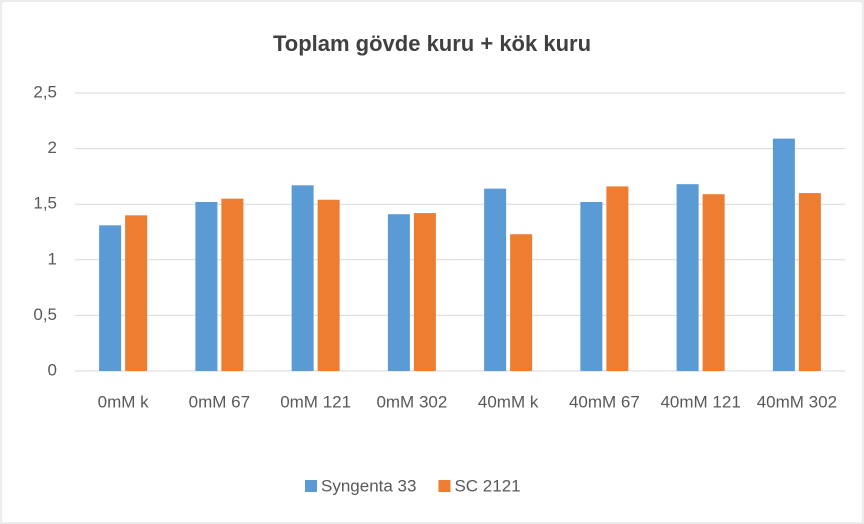  Describe the element at coordinates (219, 401) in the screenshot. I see `x-tick-label: 0mM 67` at that location.